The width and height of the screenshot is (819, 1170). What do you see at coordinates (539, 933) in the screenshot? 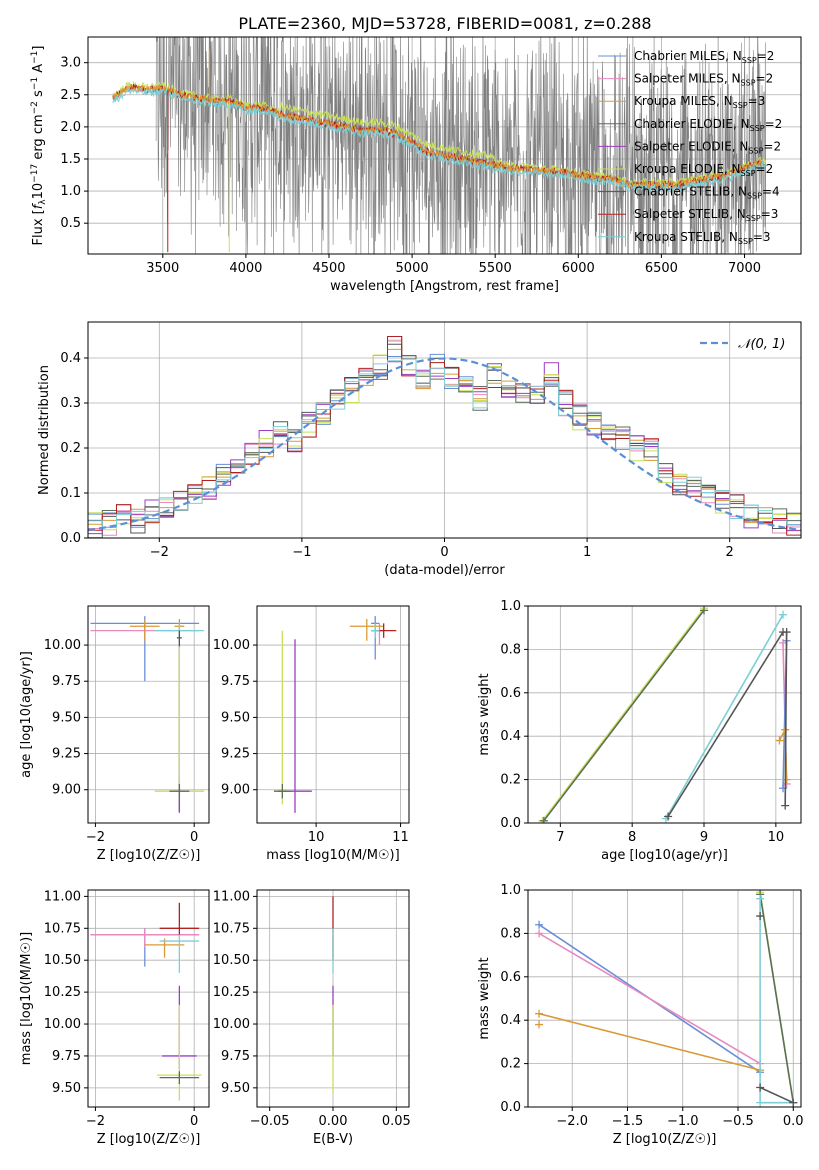
I see `series-marker-salpeter_miles` at bounding box center [539, 933].